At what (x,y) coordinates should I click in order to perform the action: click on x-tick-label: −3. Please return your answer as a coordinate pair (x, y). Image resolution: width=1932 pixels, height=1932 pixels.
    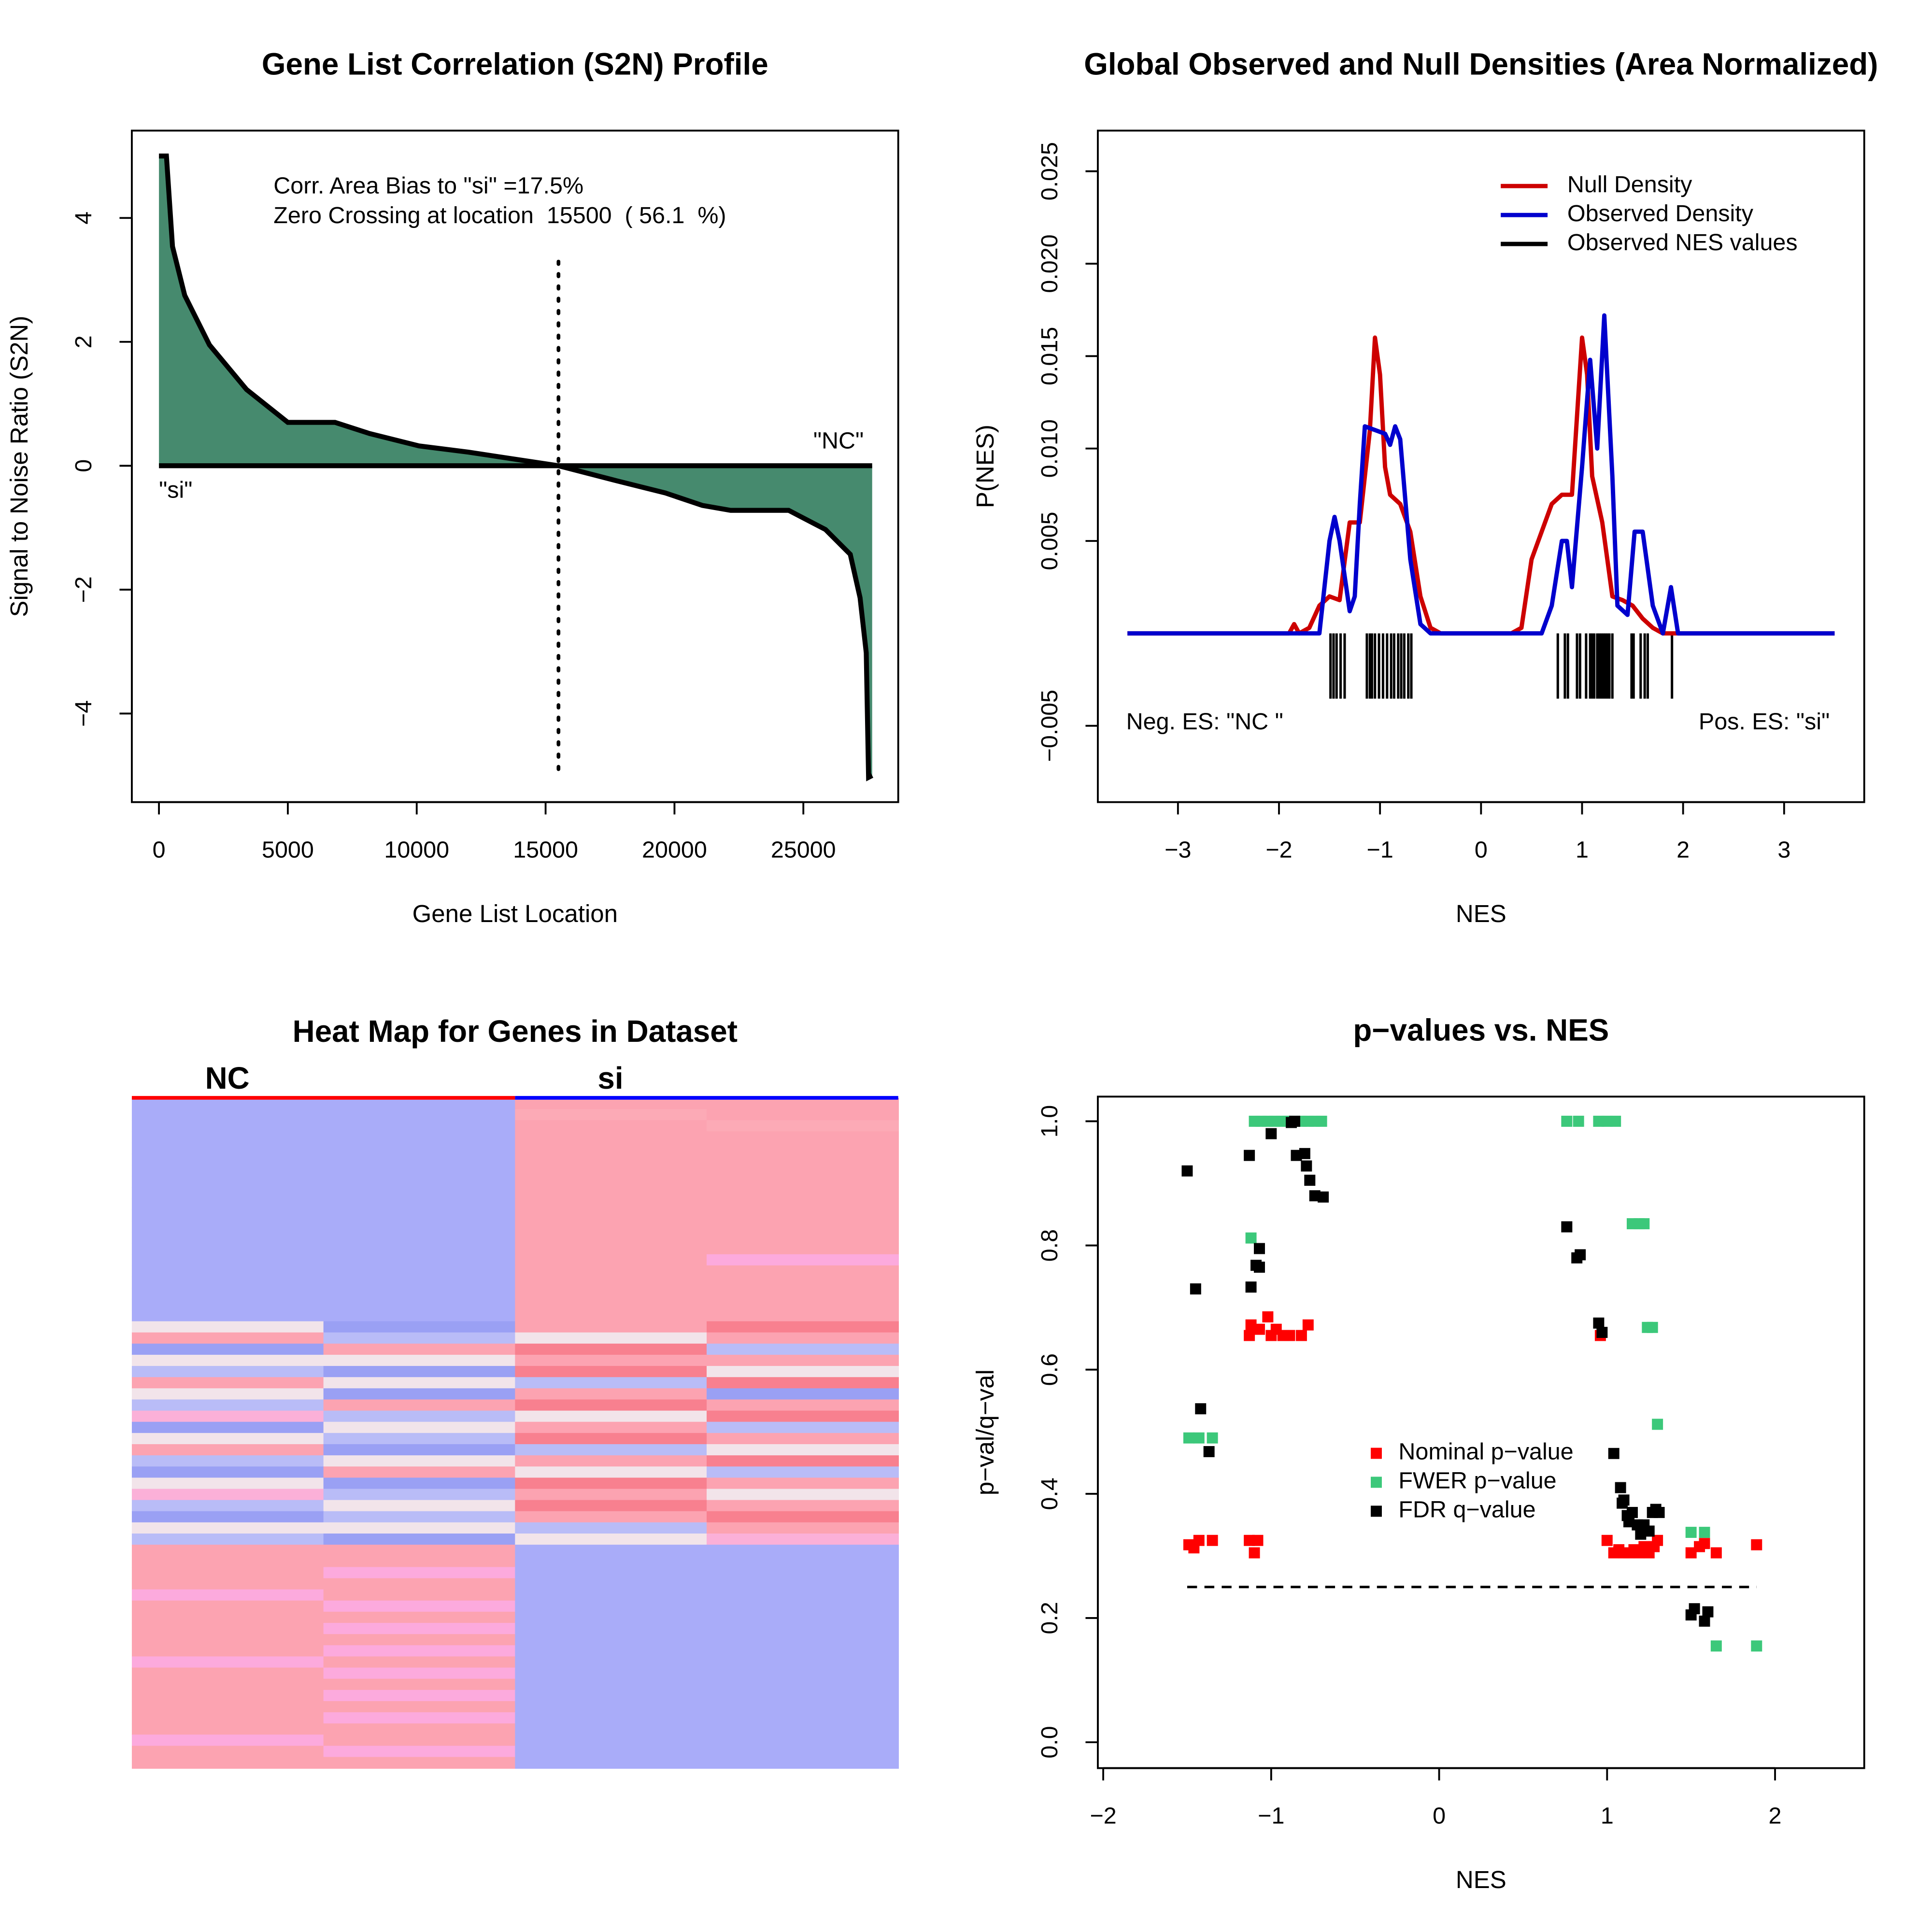
    Looking at the image, I should click on (1178, 850).